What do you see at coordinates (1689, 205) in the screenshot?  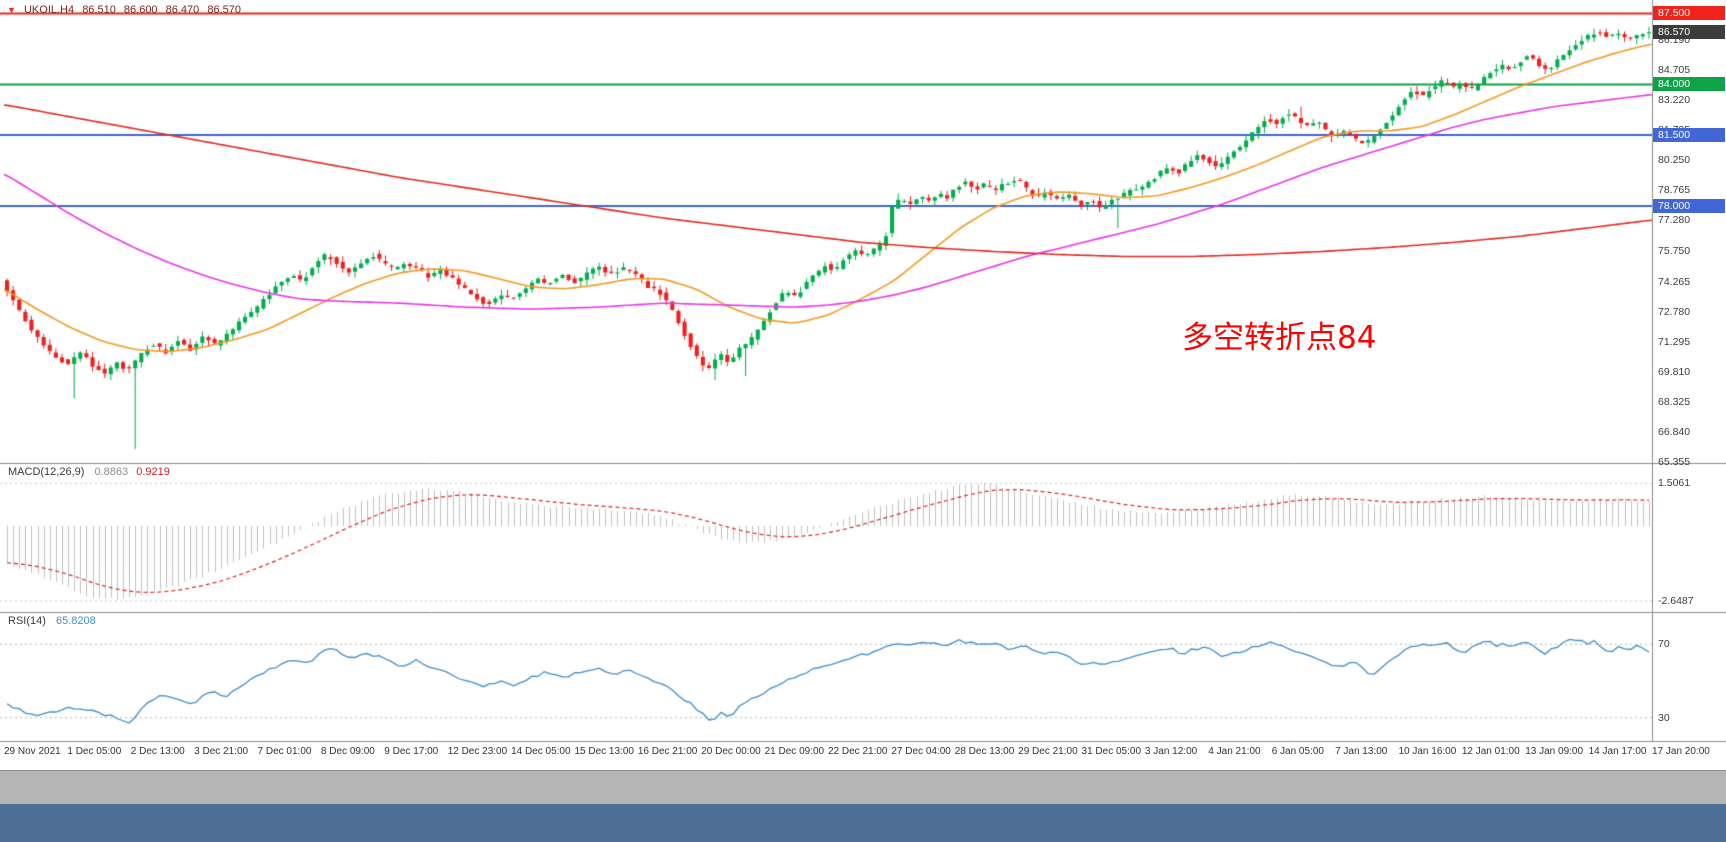 I see `price-level-badge: 78.000` at bounding box center [1689, 205].